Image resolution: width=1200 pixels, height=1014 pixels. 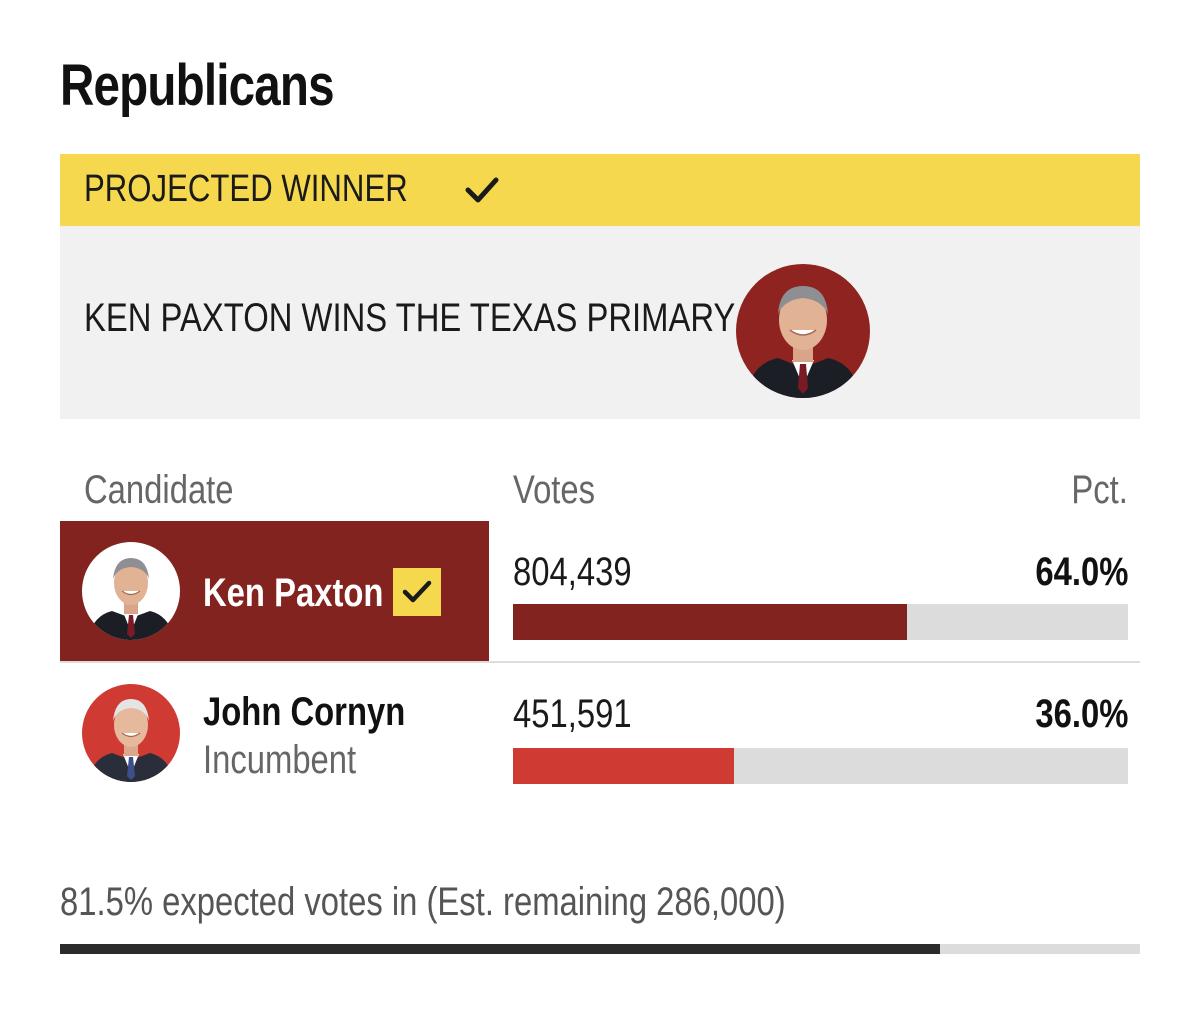 I want to click on candidate-subtitle: Incumbent, so click(x=280, y=760).